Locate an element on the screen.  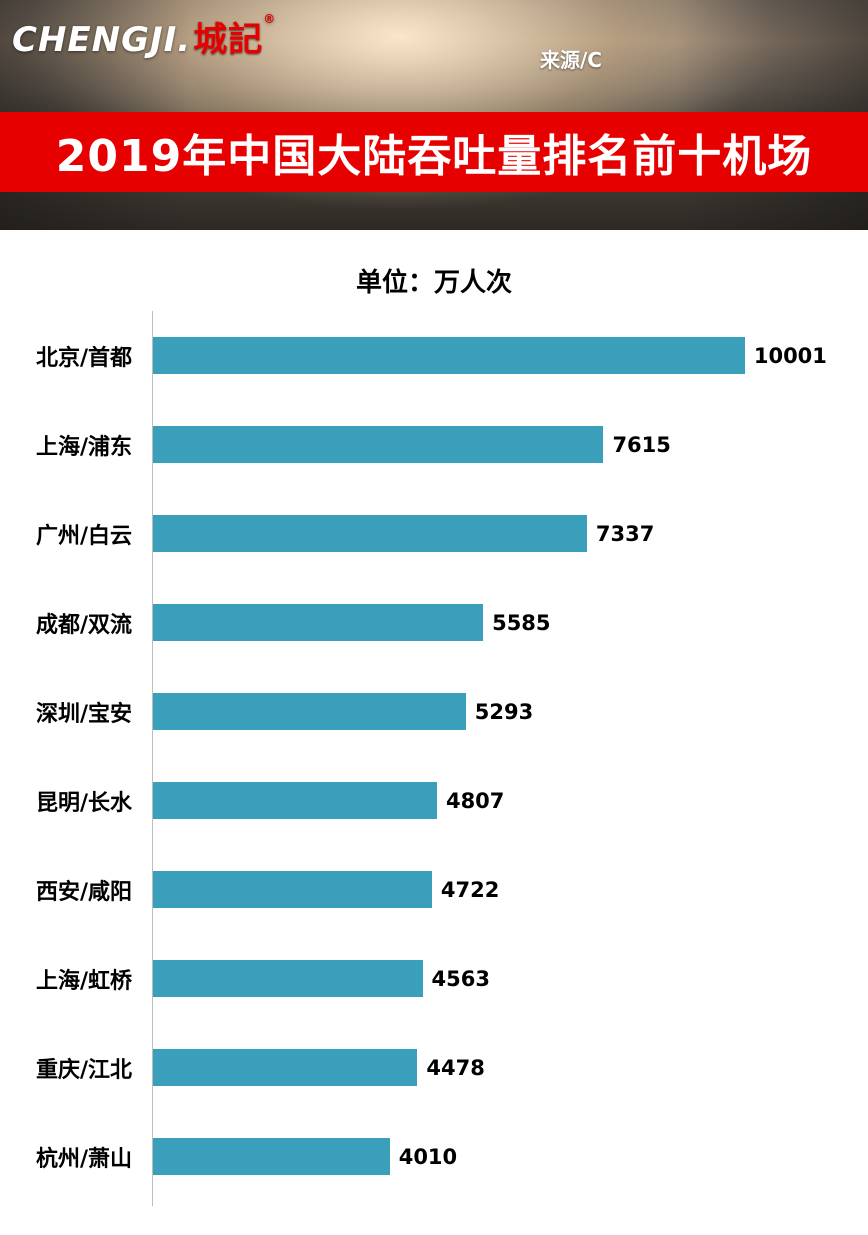
bar-label: 上海/浦东 is located at coordinates (83, 447).